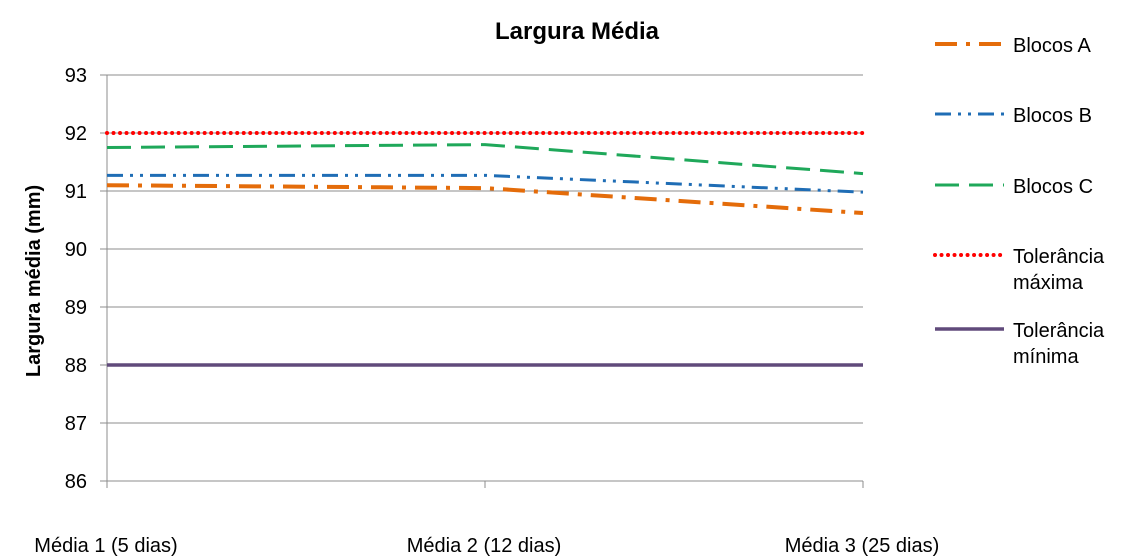 The image size is (1145, 560). I want to click on legend-item-3: Blocos C, so click(1014, 187).